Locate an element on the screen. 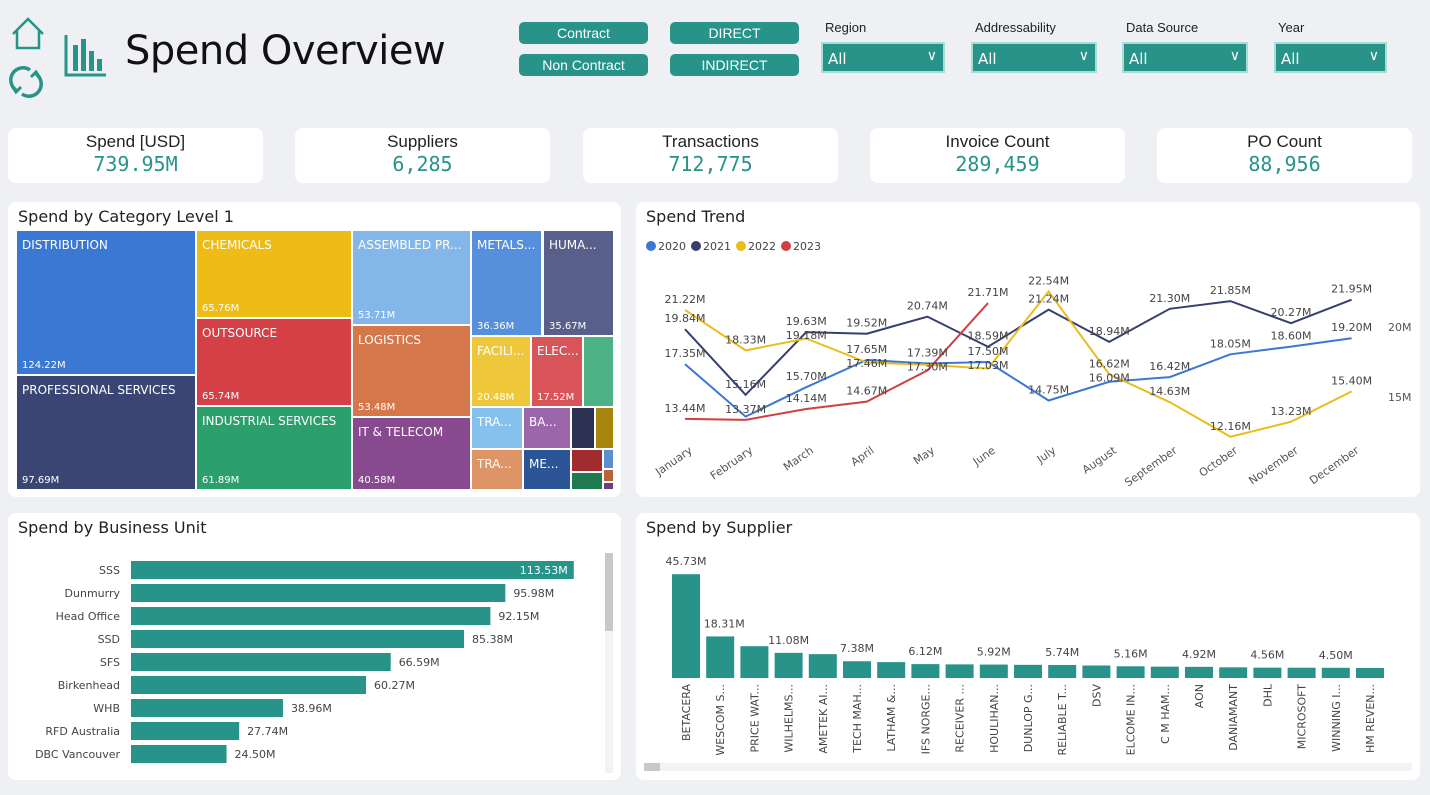  year-filter-dropdown: All ∨ is located at coordinates (1330, 57).